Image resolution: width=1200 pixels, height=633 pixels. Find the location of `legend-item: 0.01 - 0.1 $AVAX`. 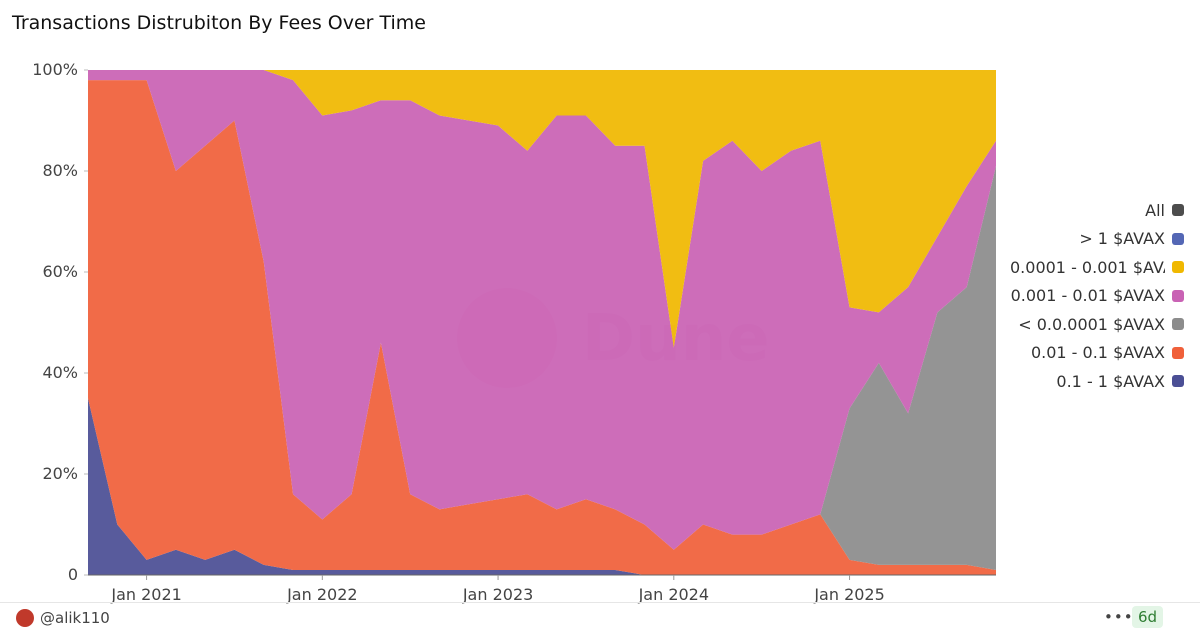

legend-item: 0.01 - 0.1 $AVAX is located at coordinates (1091, 353).